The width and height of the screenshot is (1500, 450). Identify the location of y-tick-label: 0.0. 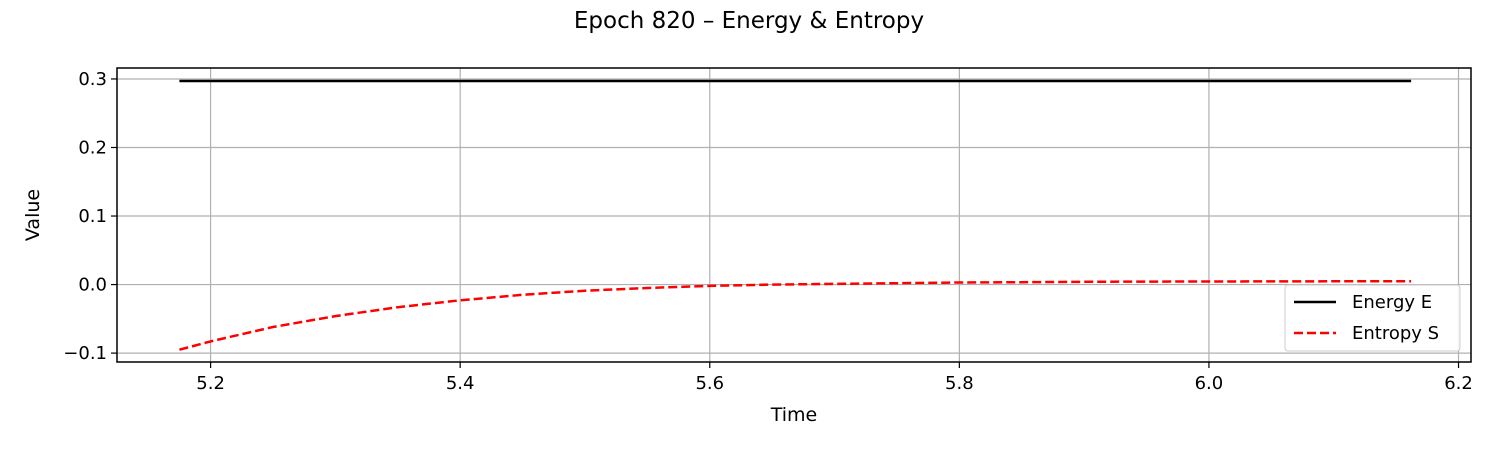
(92, 285).